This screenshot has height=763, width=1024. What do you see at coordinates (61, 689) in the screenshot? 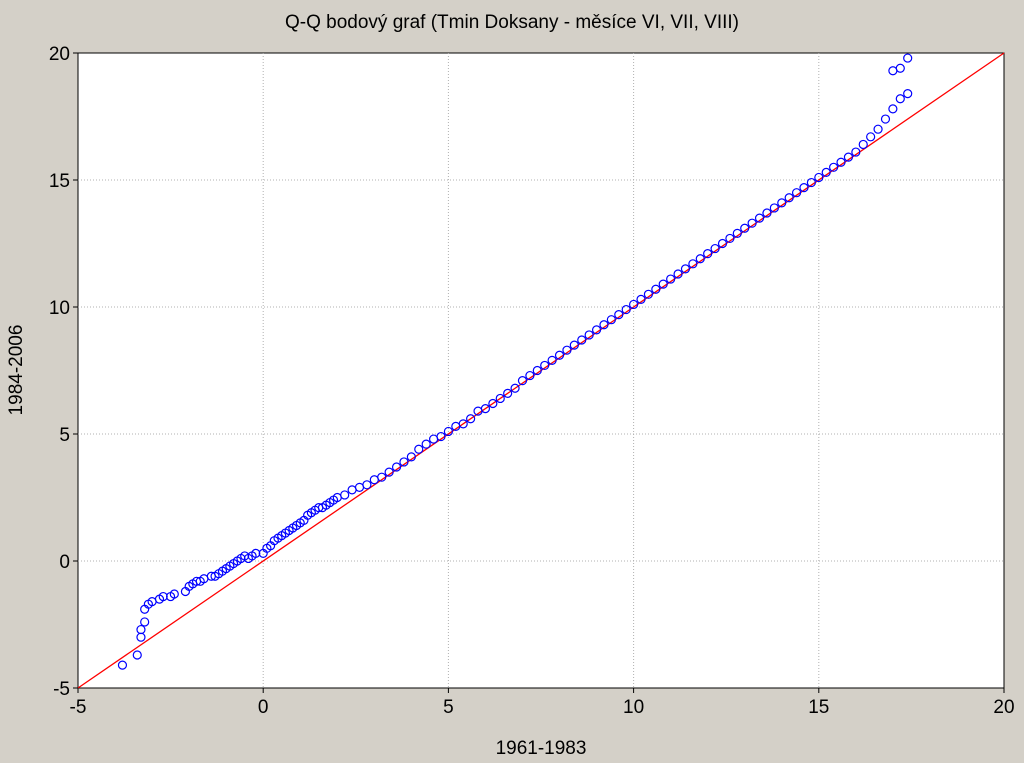
I see `y-tick-label: -5` at bounding box center [61, 689].